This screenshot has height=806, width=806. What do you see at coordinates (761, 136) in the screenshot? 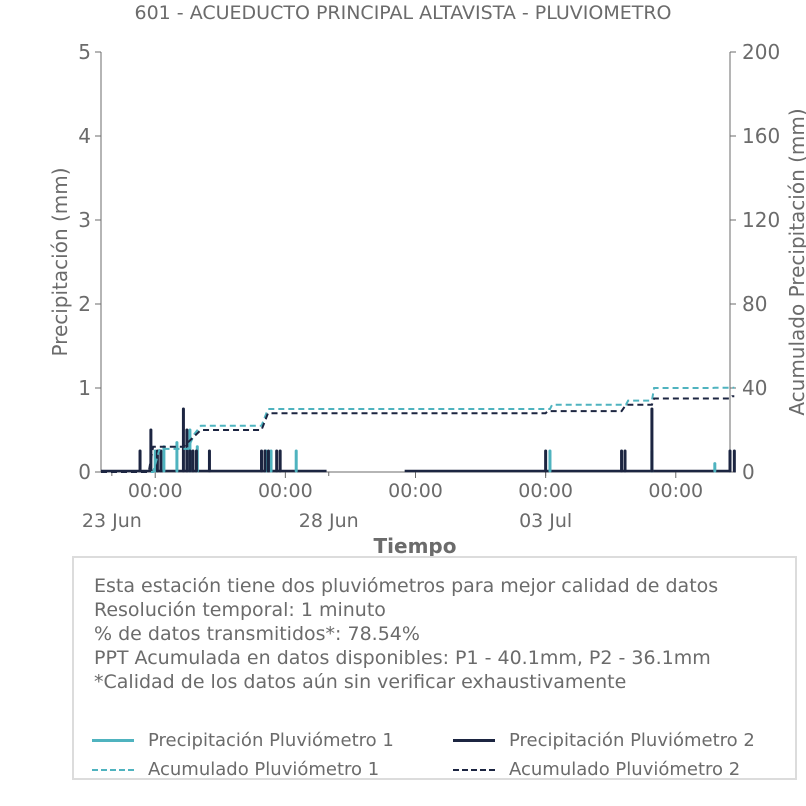
I see `y2-tick-label: 160` at bounding box center [761, 136].